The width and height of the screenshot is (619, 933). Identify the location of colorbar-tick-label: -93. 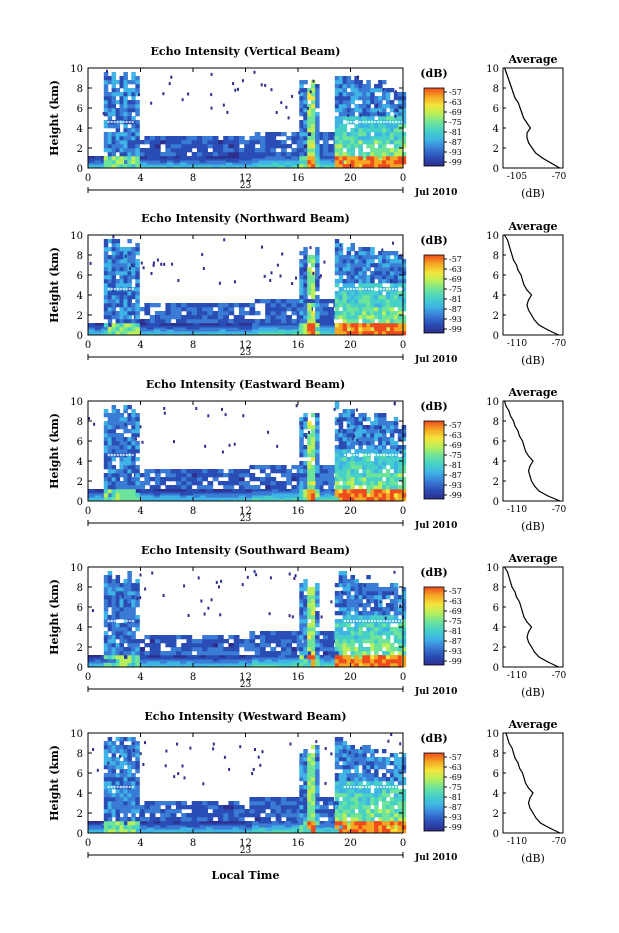
(455, 152).